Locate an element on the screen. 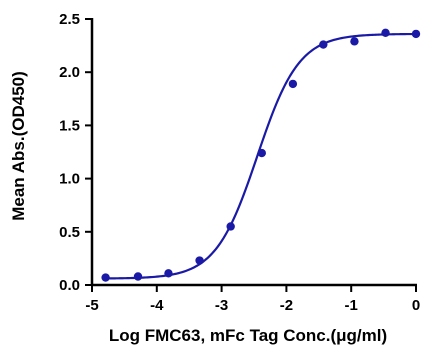  y-tick-label: 2.5 is located at coordinates (69, 19).